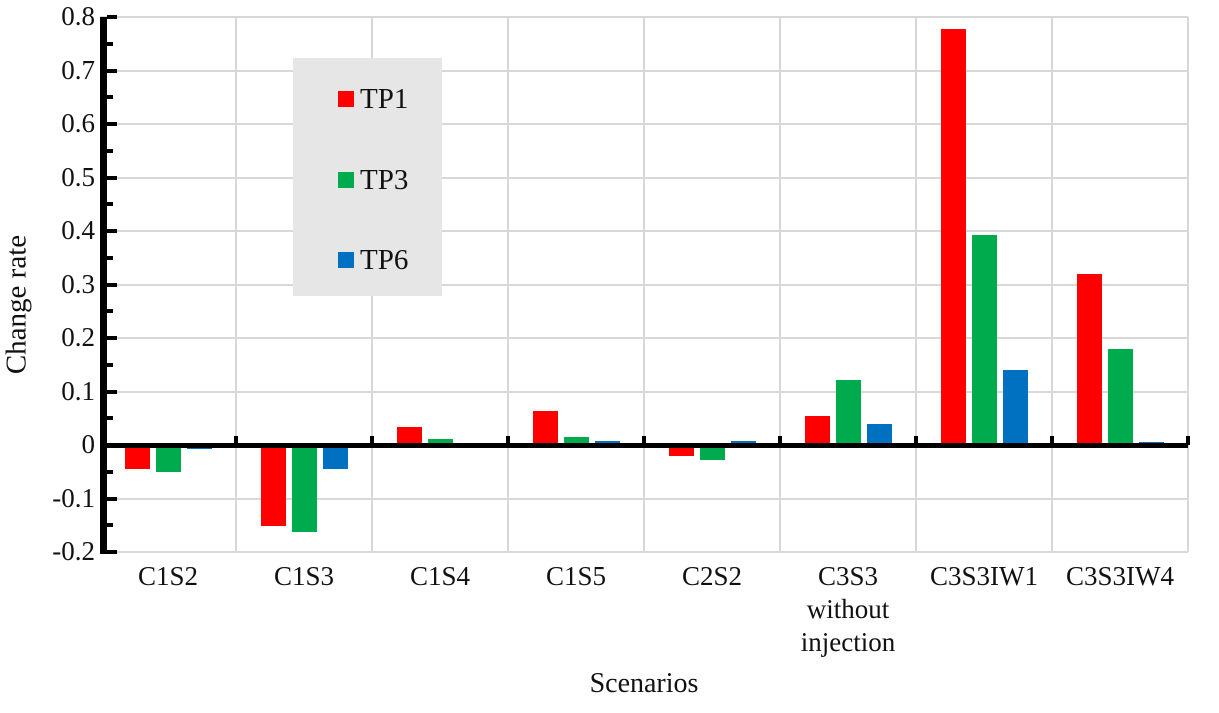  I want to click on x-axis-title: Scenarios, so click(644, 683).